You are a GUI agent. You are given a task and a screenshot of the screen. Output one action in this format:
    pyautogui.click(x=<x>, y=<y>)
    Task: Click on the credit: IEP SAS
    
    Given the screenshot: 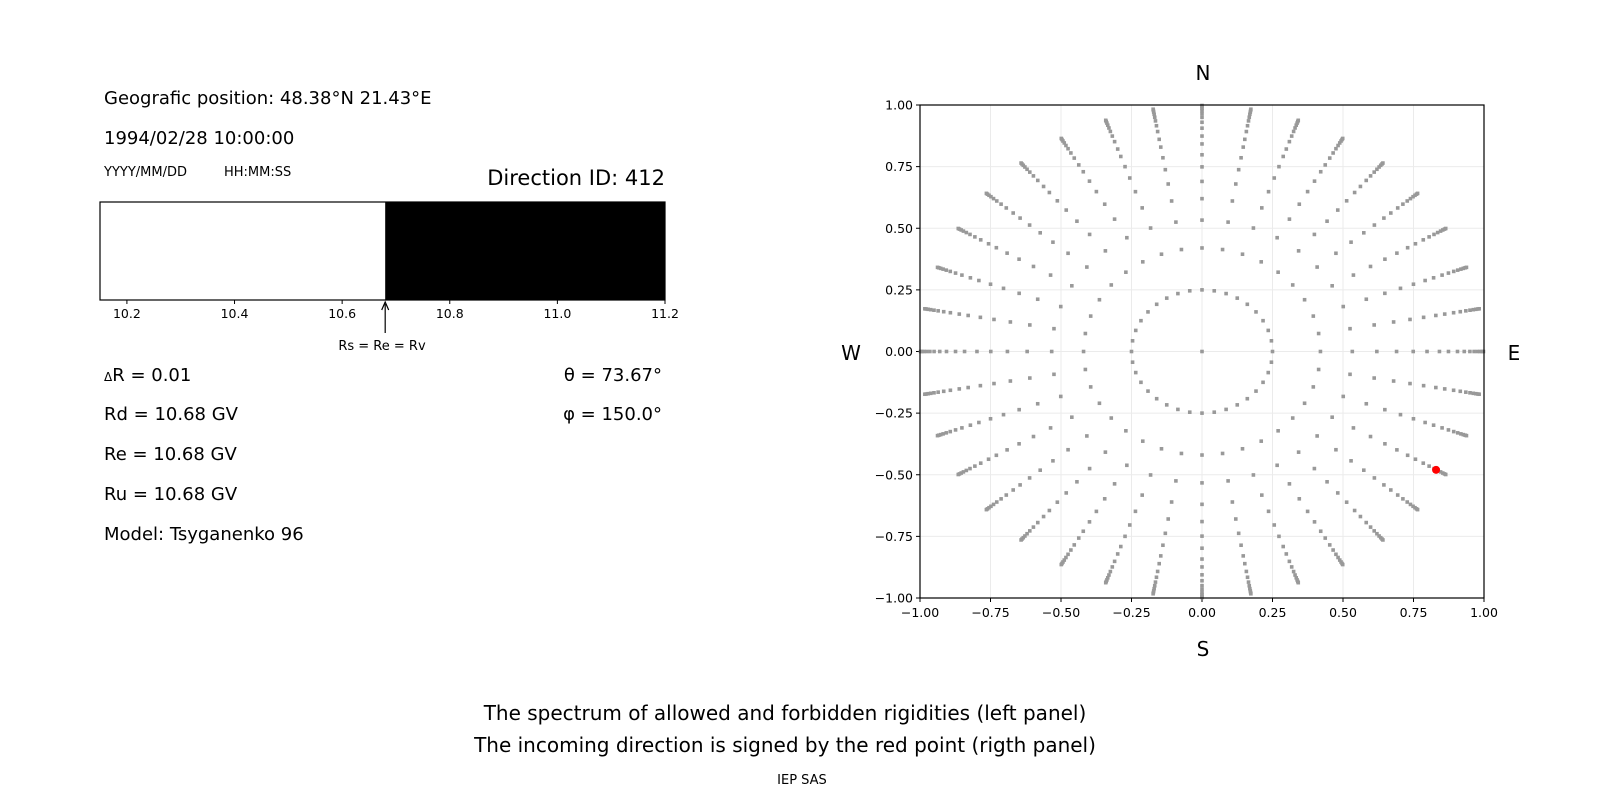 What is the action you would take?
    pyautogui.click(x=802, y=780)
    